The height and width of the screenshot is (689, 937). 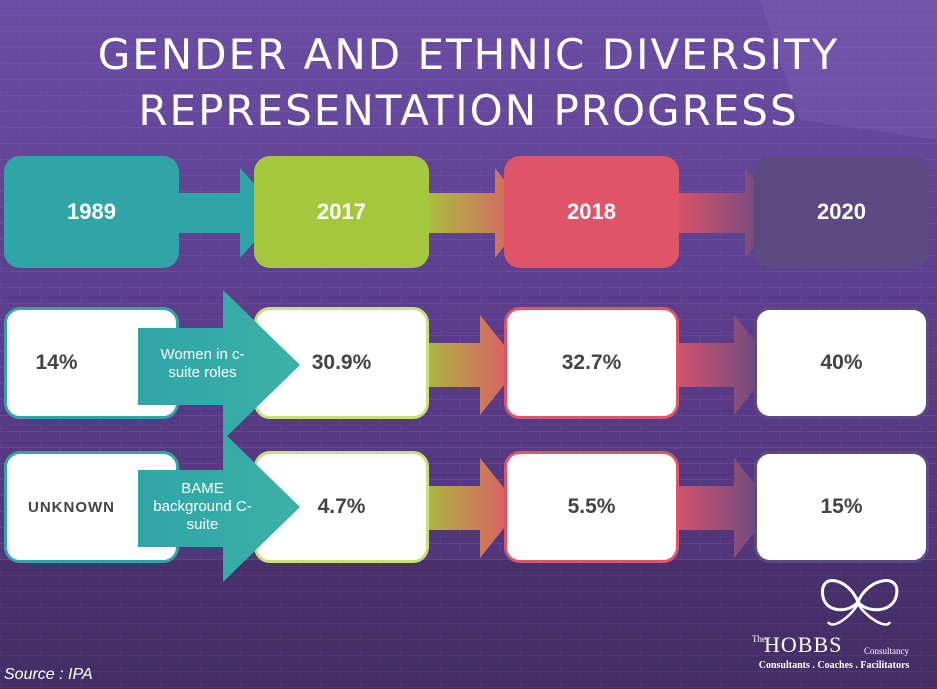 I want to click on year-box-1989: 1989, so click(x=91, y=212).